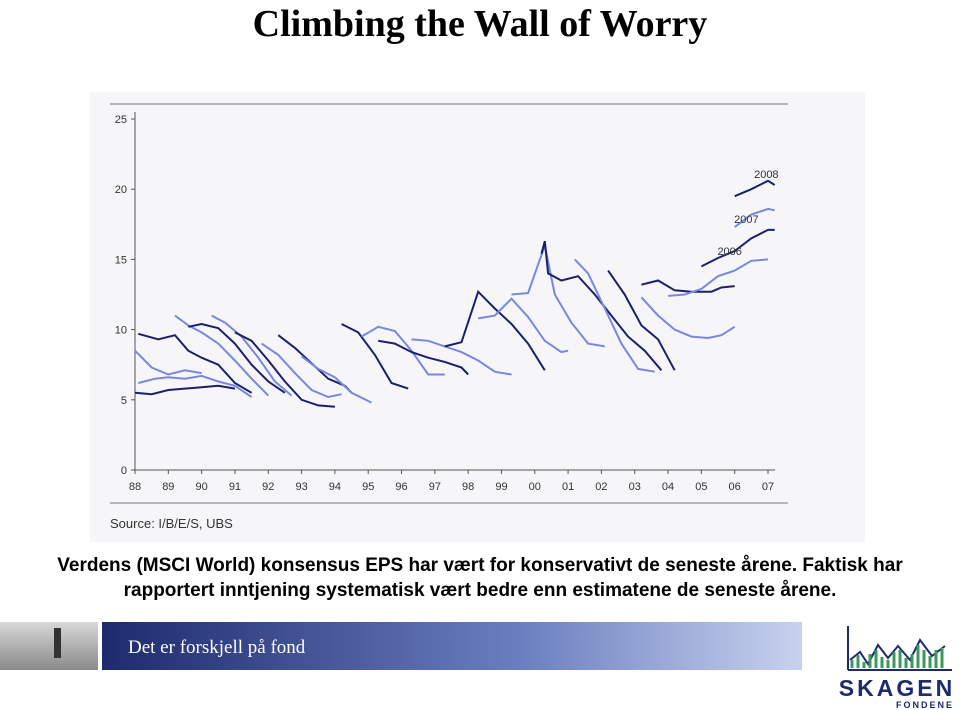  Describe the element at coordinates (124, 401) in the screenshot. I see `y-tick-label: 5` at that location.